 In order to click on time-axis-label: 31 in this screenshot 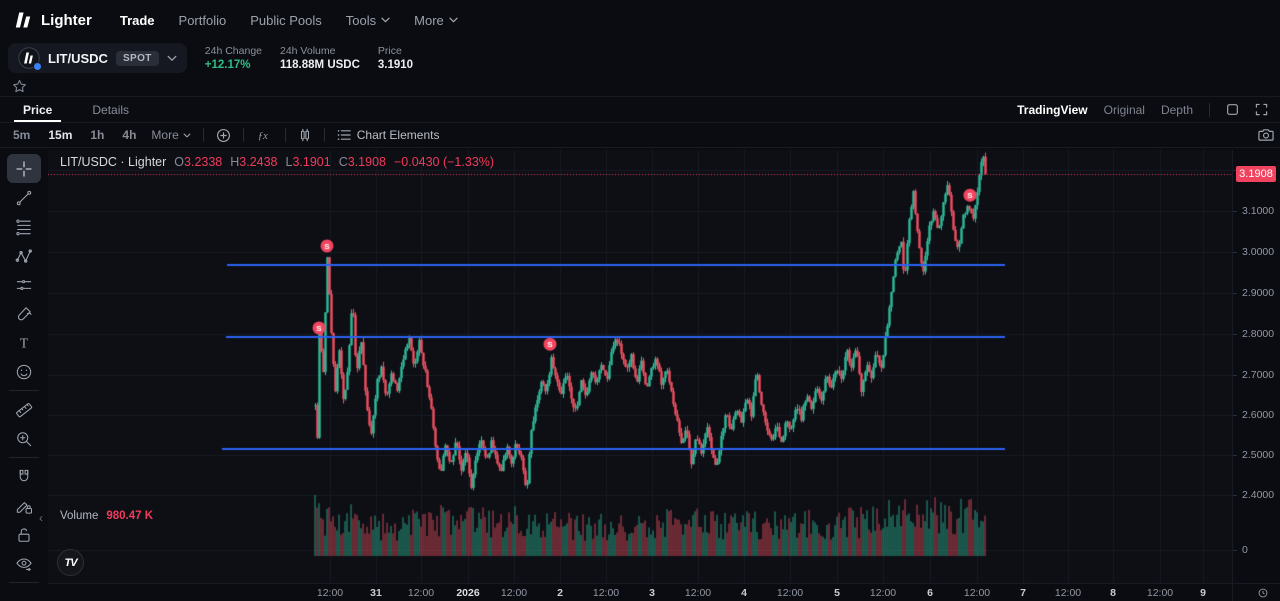, I will do `click(376, 593)`.